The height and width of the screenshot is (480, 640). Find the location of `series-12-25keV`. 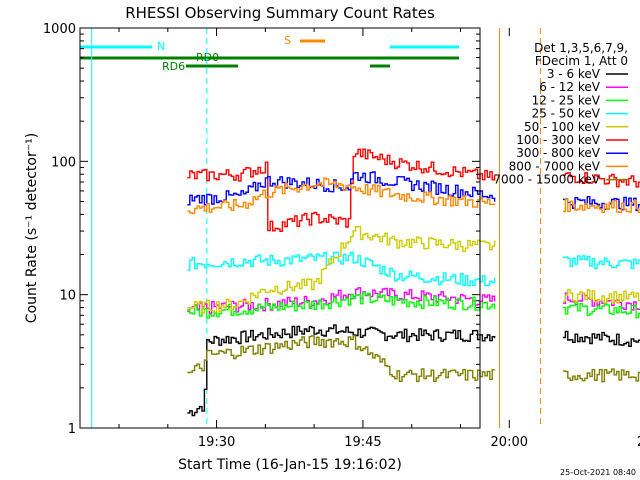

series-12-25keV is located at coordinates (413, 305).